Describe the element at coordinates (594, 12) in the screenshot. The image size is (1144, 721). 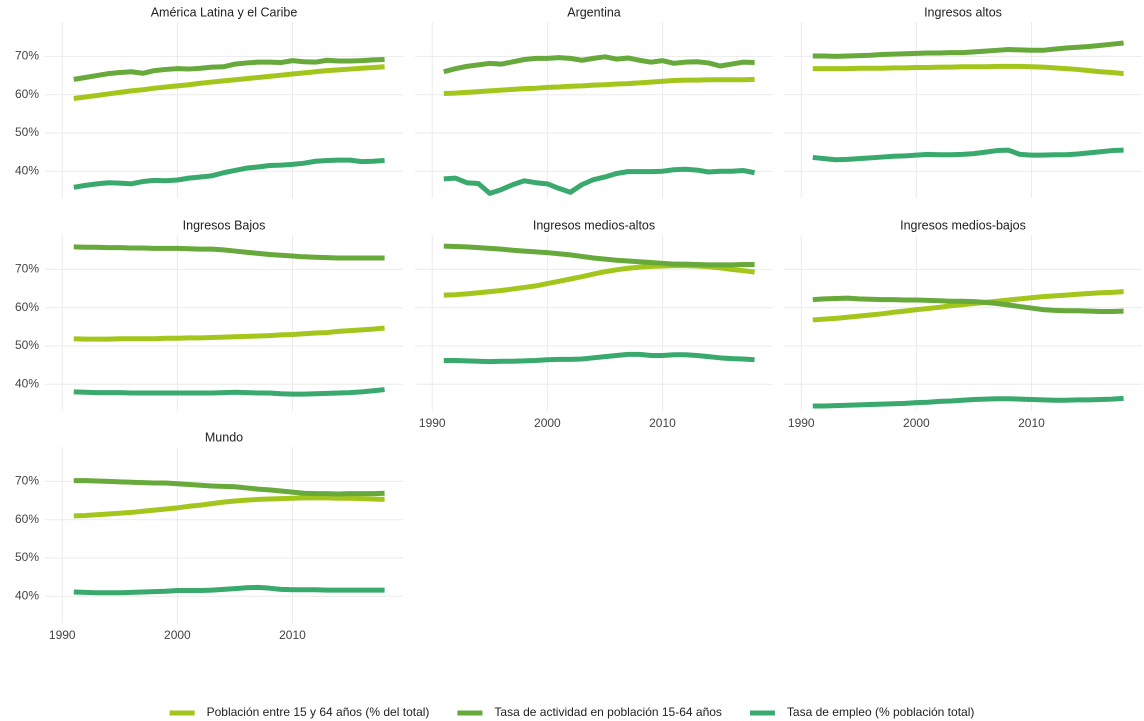
I see `panel-title: Argentina` at that location.